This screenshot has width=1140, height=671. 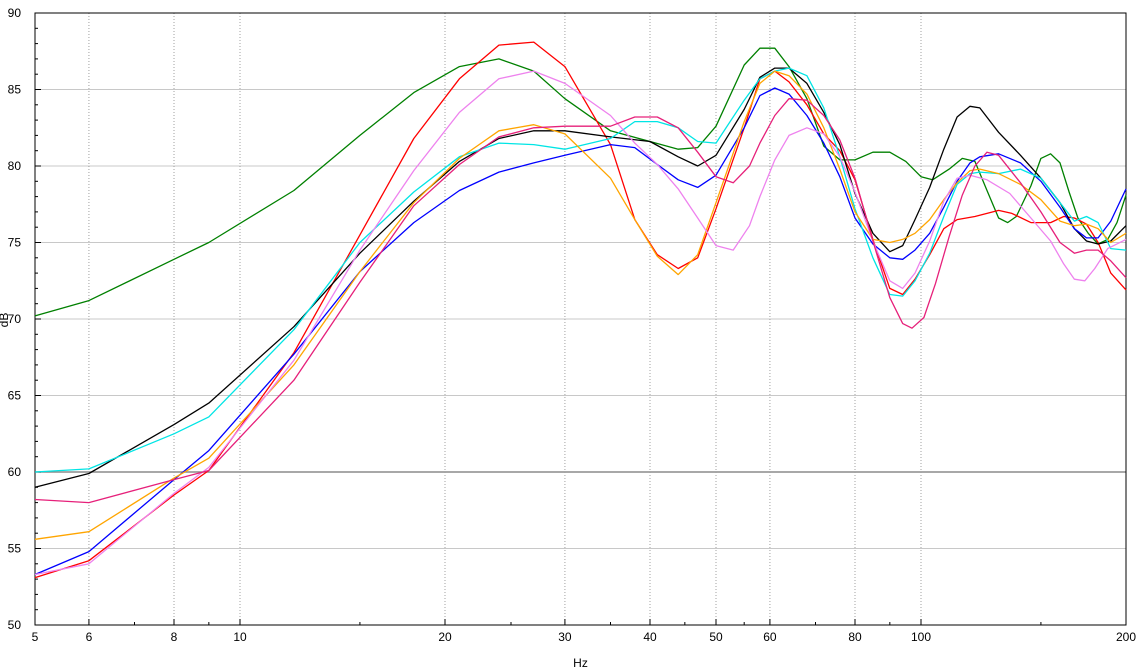 What do you see at coordinates (445, 637) in the screenshot?
I see `x-tick-label: 20` at bounding box center [445, 637].